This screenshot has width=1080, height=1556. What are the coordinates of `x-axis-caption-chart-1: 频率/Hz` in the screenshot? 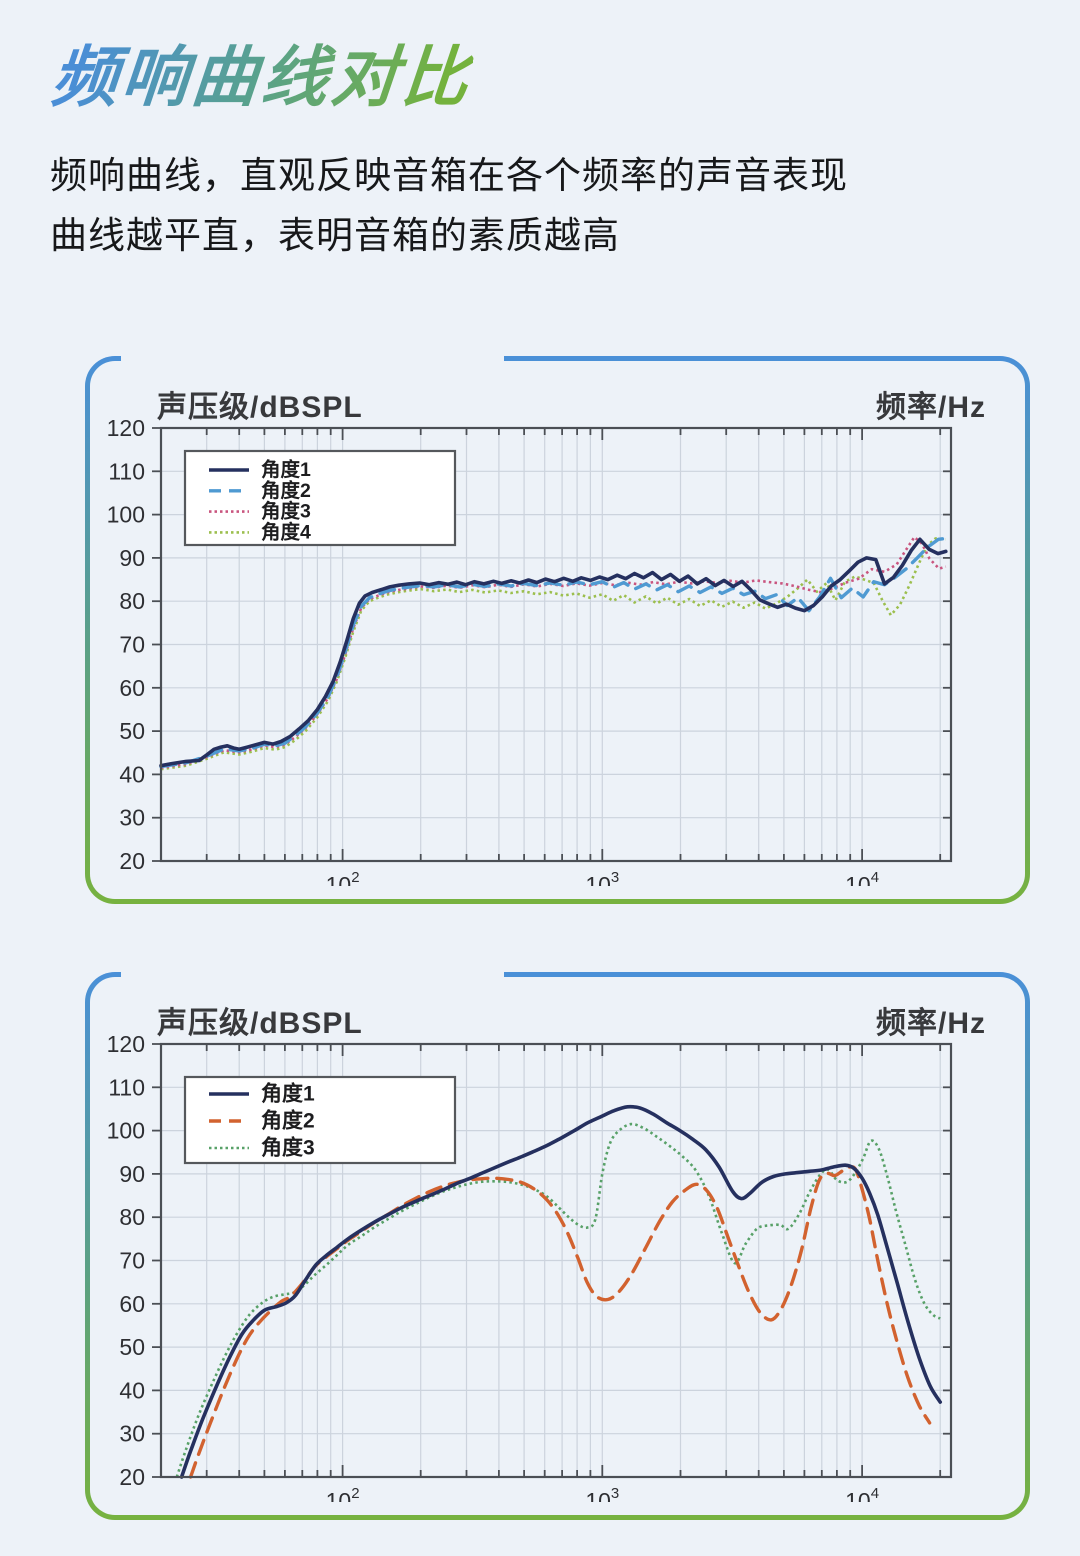 It's located at (931, 407).